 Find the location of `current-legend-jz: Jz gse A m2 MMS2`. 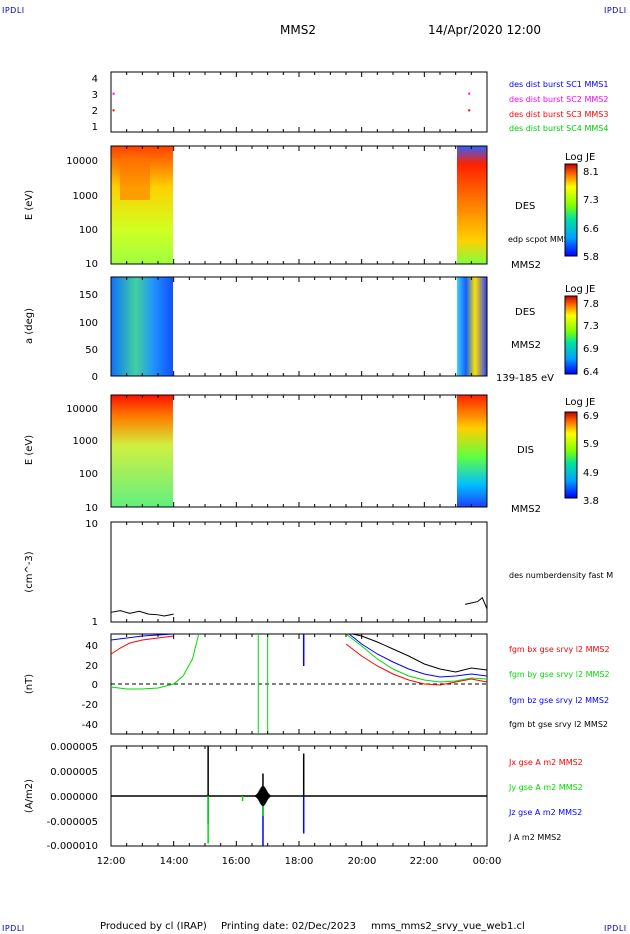

current-legend-jz: Jz gse A m2 MMS2 is located at coordinates (545, 812).